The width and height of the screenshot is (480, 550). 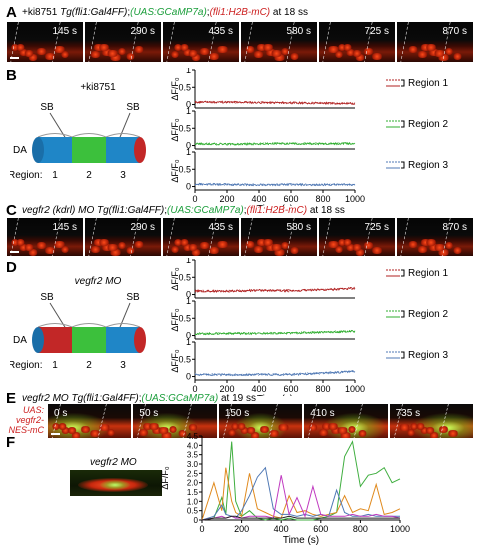 What do you see at coordinates (149, 413) in the screenshot?
I see `frame-time-label: 50 s` at bounding box center [149, 413].